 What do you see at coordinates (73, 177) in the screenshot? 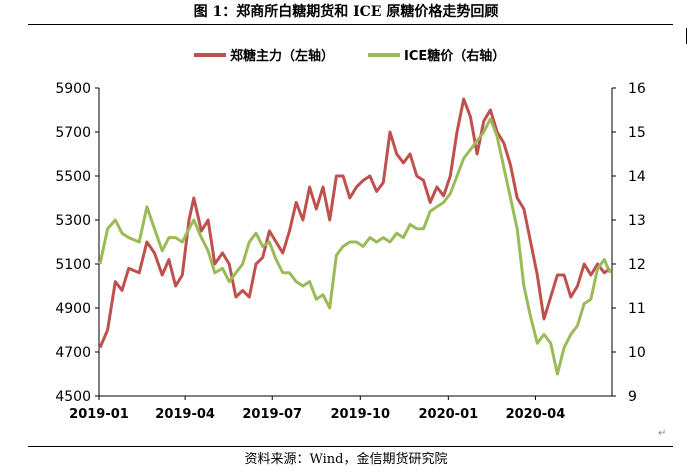
I see `left-tick-label: 5500` at bounding box center [73, 177].